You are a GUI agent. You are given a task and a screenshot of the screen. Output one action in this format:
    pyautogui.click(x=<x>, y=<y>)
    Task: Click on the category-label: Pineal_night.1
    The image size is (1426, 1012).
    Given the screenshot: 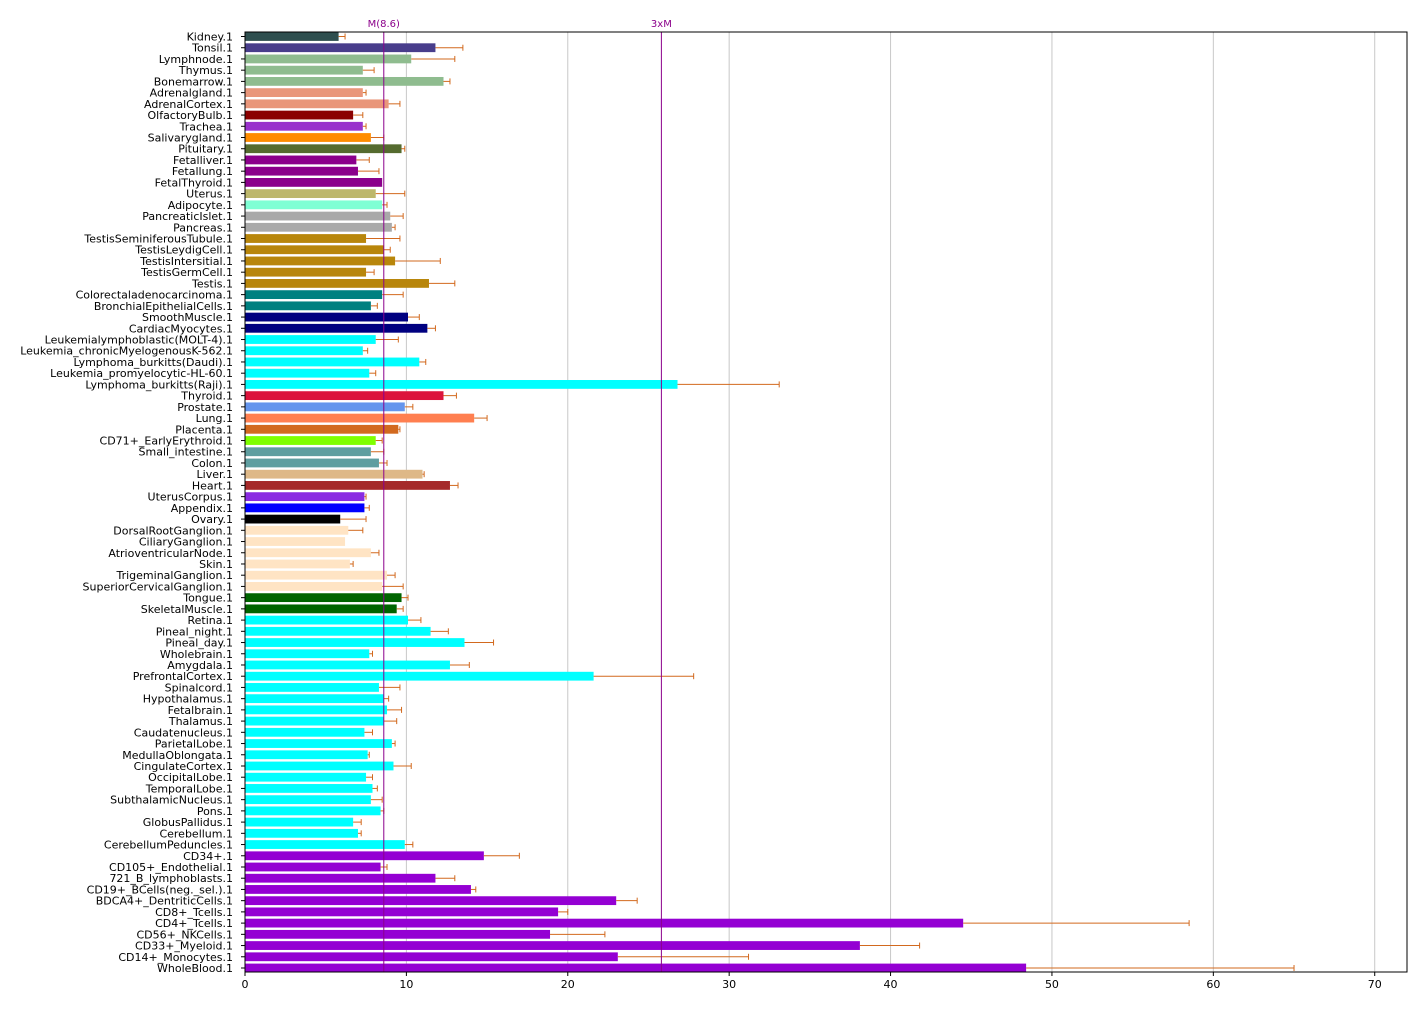 What is the action you would take?
    pyautogui.click(x=194, y=631)
    